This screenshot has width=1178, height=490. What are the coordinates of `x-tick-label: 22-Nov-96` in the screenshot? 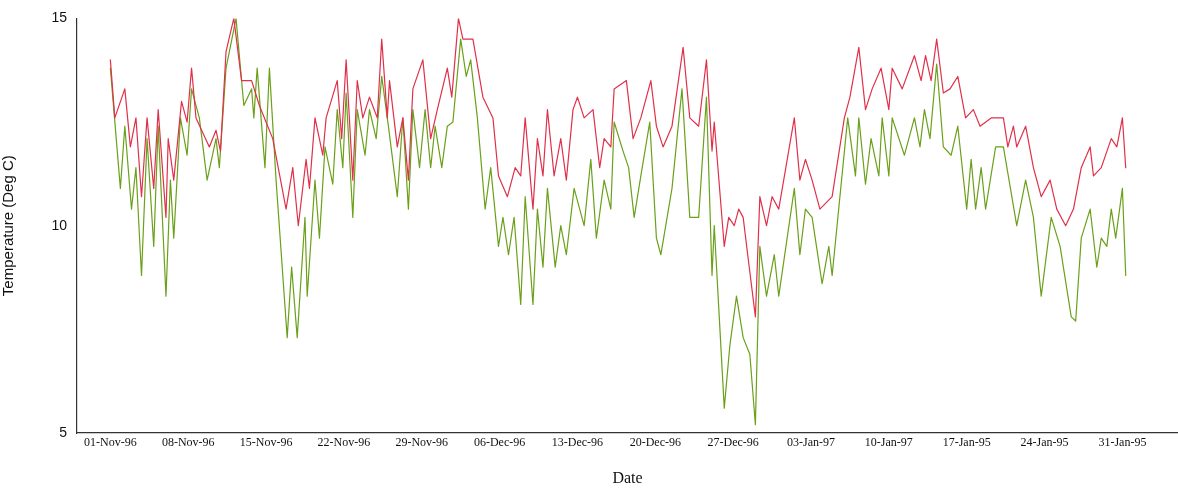 It's located at (344, 442).